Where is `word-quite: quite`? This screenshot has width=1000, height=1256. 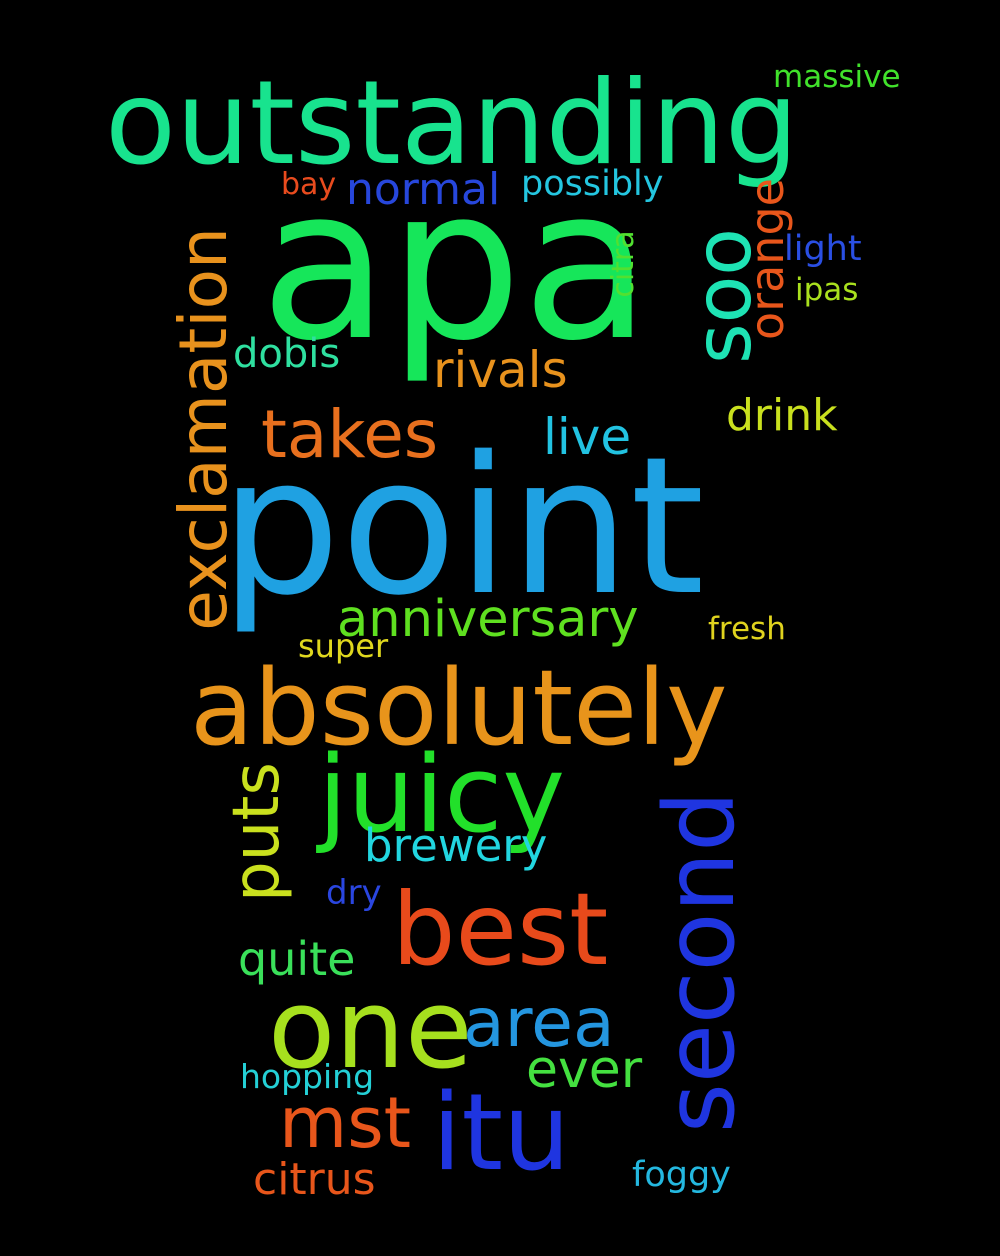
word-quite: quite is located at coordinates (297, 959).